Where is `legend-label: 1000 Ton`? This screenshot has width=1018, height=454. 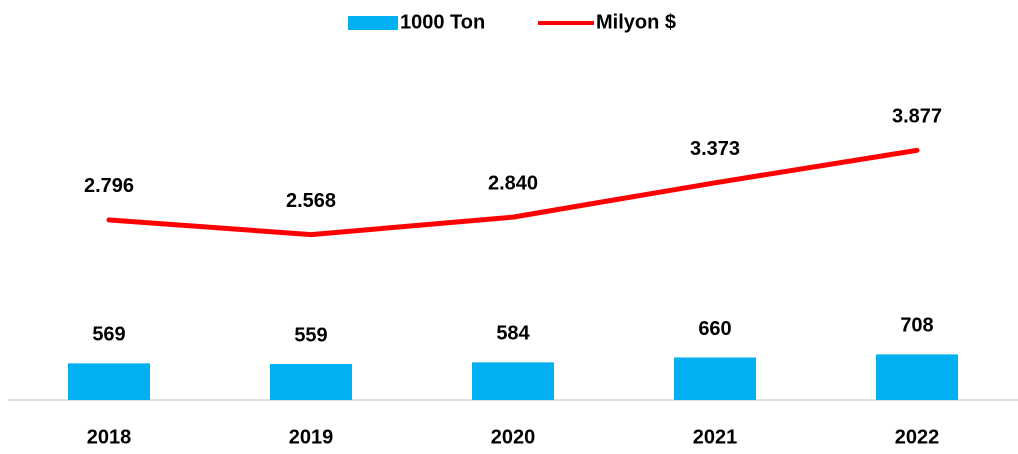
legend-label: 1000 Ton is located at coordinates (442, 22).